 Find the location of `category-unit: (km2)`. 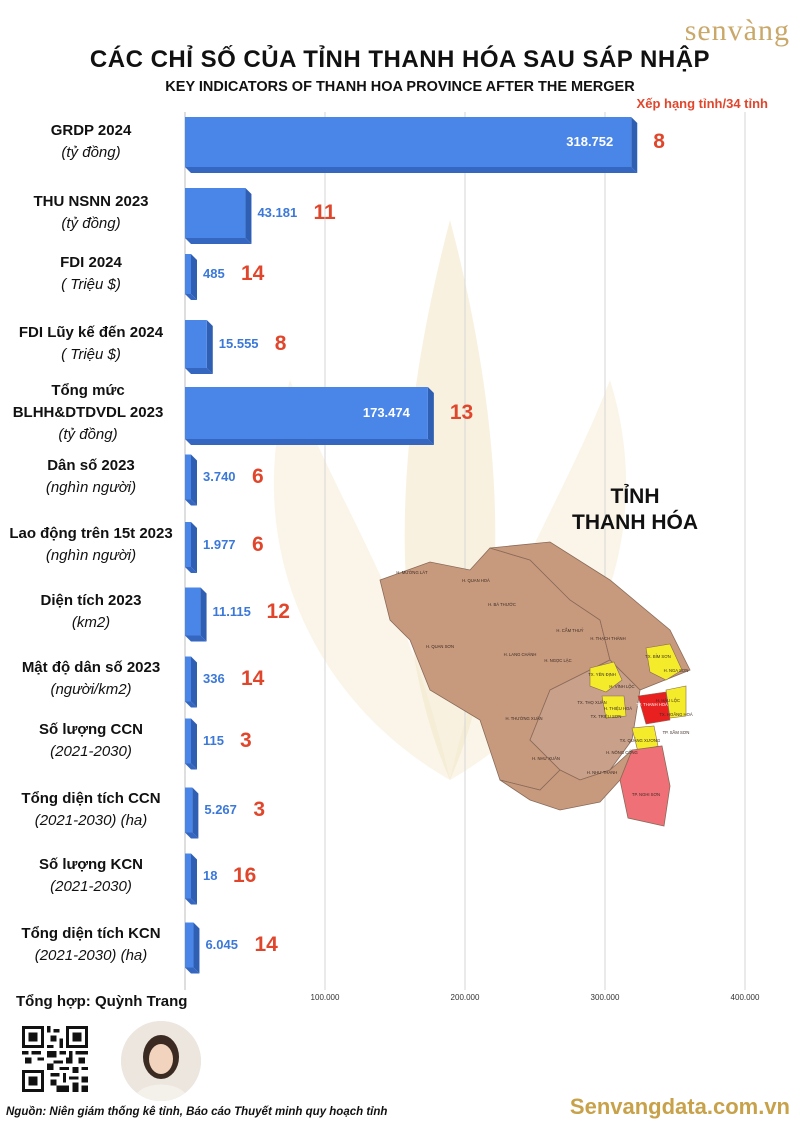

category-unit: (km2) is located at coordinates (91, 622).